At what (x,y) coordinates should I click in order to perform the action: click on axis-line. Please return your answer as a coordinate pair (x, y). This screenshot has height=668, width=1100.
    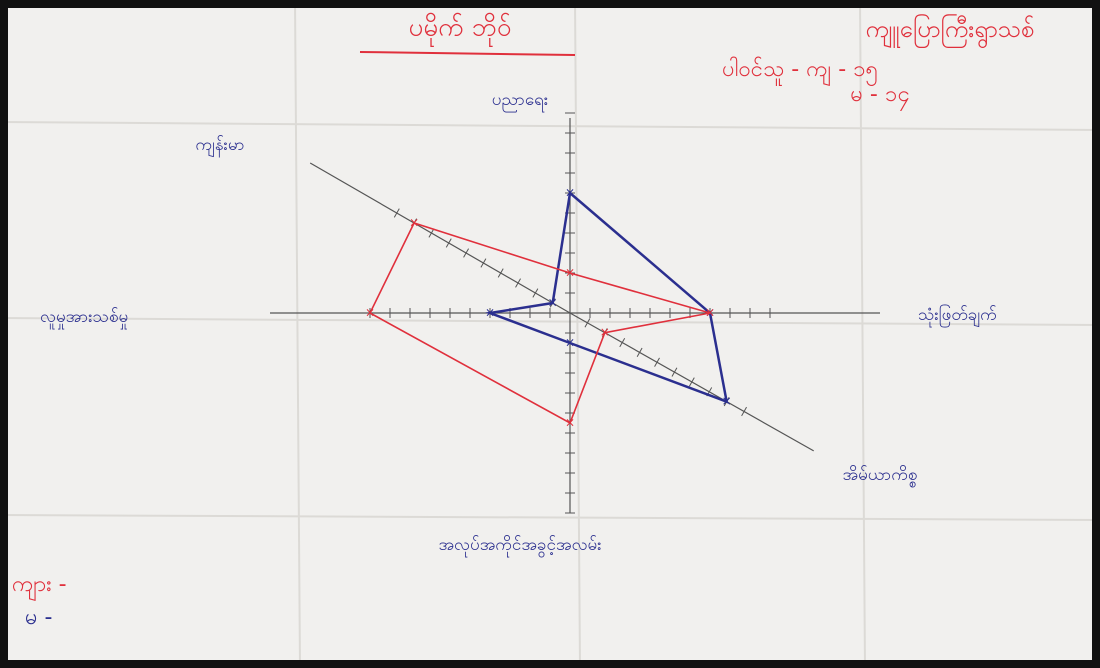
    Looking at the image, I should click on (440, 238).